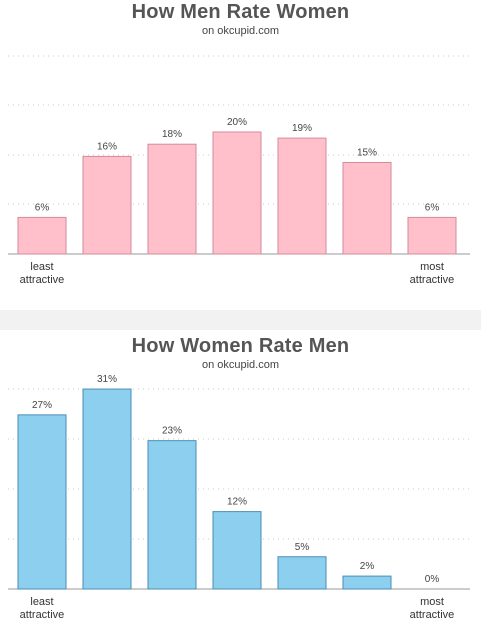 Image resolution: width=481 pixels, height=627 pixels. What do you see at coordinates (42, 405) in the screenshot?
I see `data-label-1: 27%` at bounding box center [42, 405].